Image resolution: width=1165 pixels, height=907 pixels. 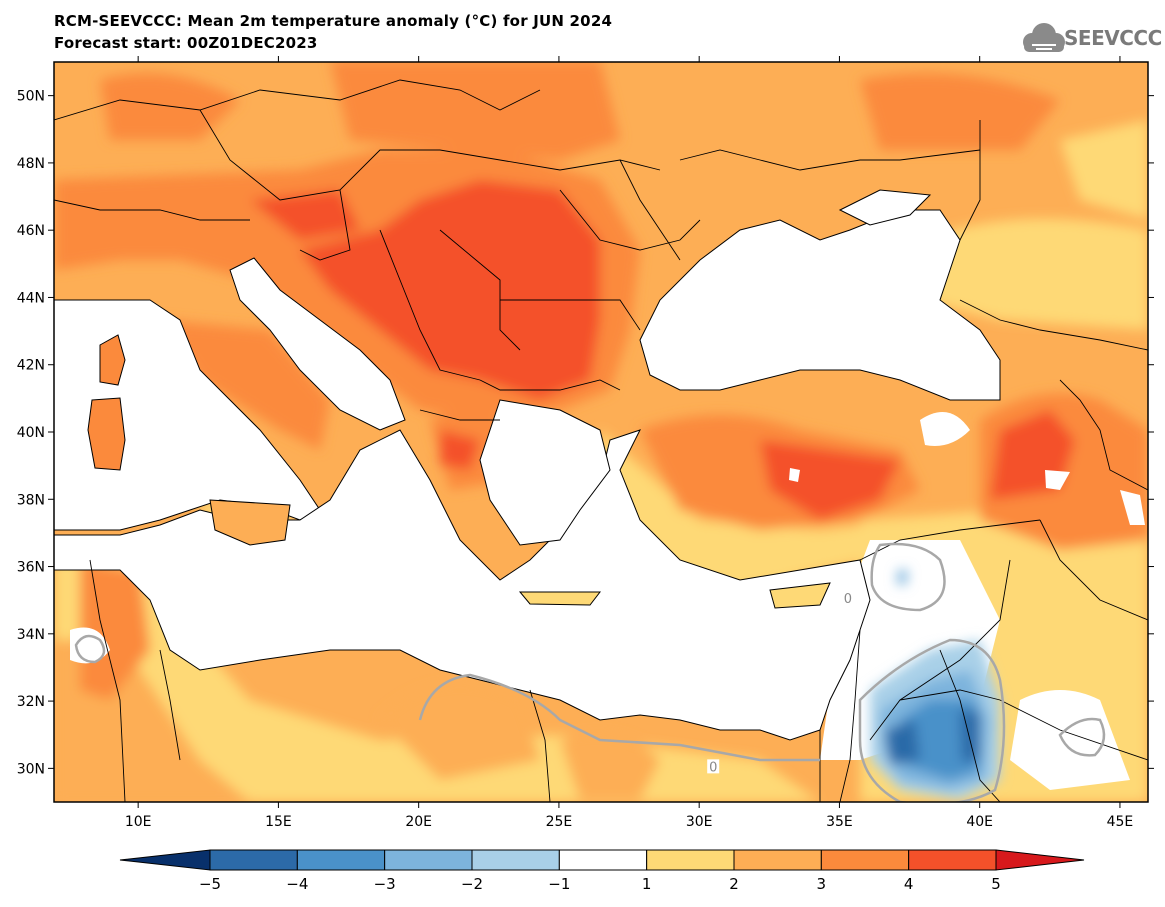 What do you see at coordinates (1120, 822) in the screenshot?
I see `lon-tick-label: 45E` at bounding box center [1120, 822].